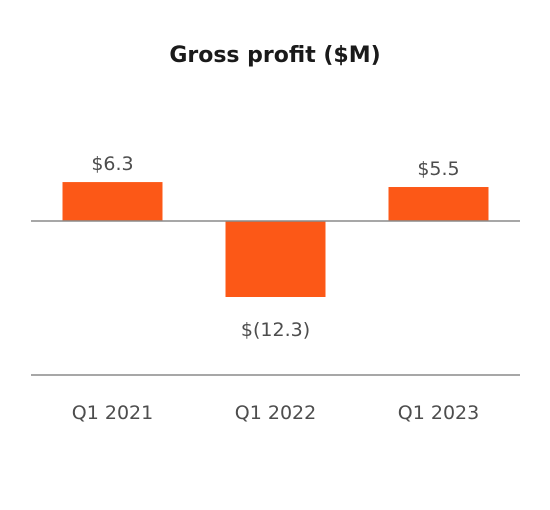  Describe the element at coordinates (275, 330) in the screenshot. I see `data-label: $(12.3)` at that location.